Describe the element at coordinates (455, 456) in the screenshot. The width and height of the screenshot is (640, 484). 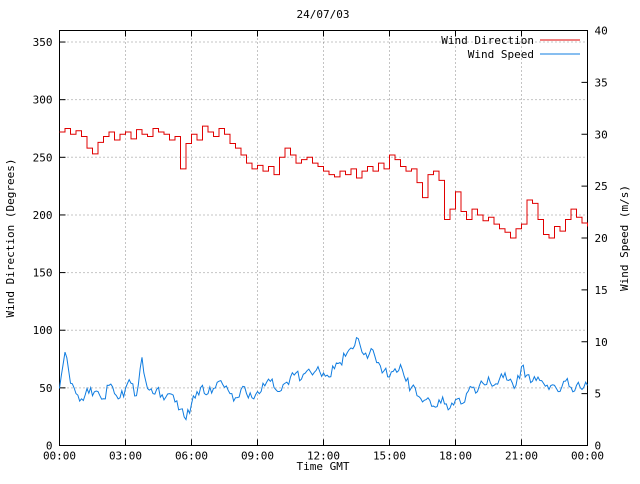
I see `x-tick-label: 18:00` at that location.